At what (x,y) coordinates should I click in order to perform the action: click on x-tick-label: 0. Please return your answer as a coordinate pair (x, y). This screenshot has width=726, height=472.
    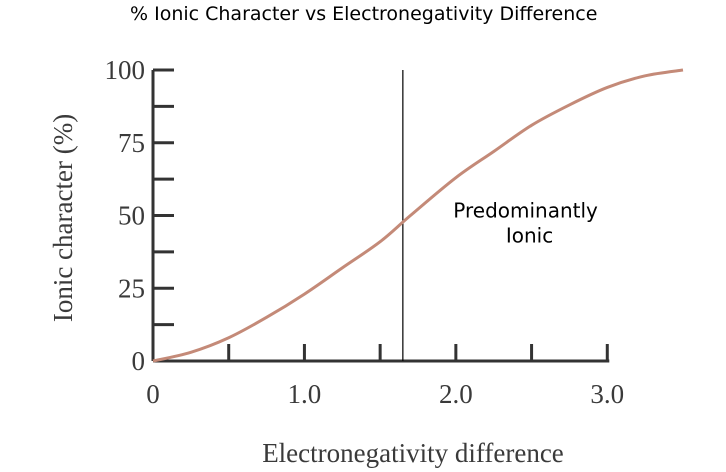
    Looking at the image, I should click on (153, 394).